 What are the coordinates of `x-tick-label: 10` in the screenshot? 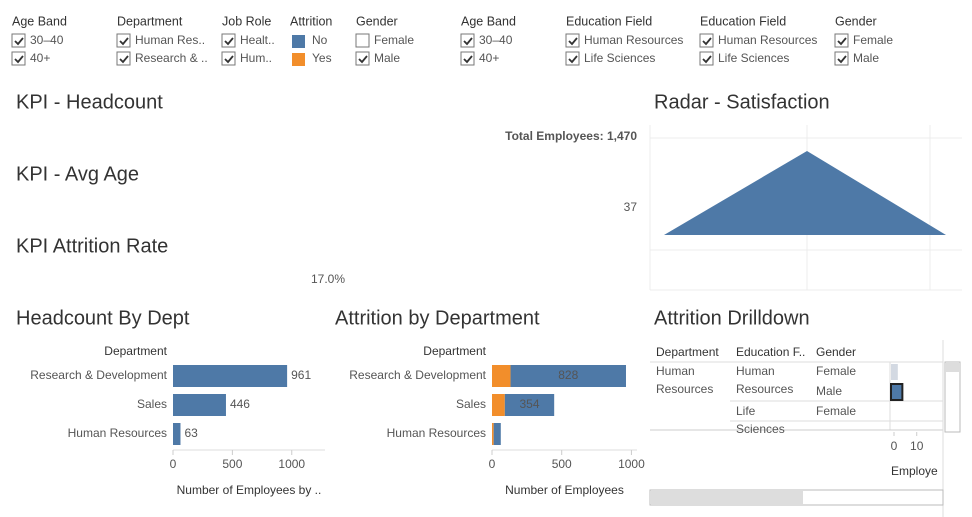 It's located at (917, 446).